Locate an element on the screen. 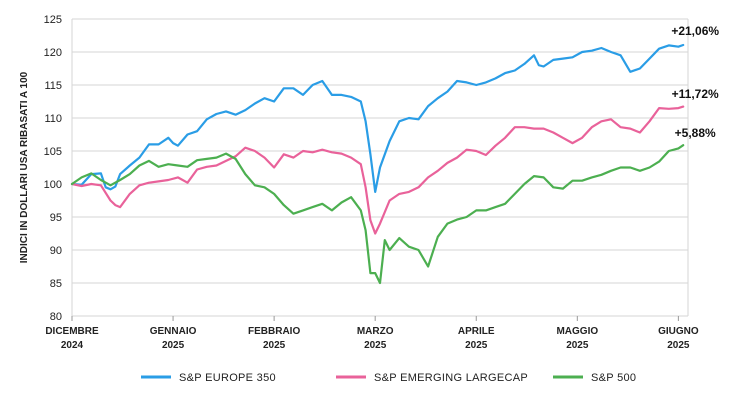 This screenshot has height=401, width=736. y-tick-label: 120 is located at coordinates (53, 53).